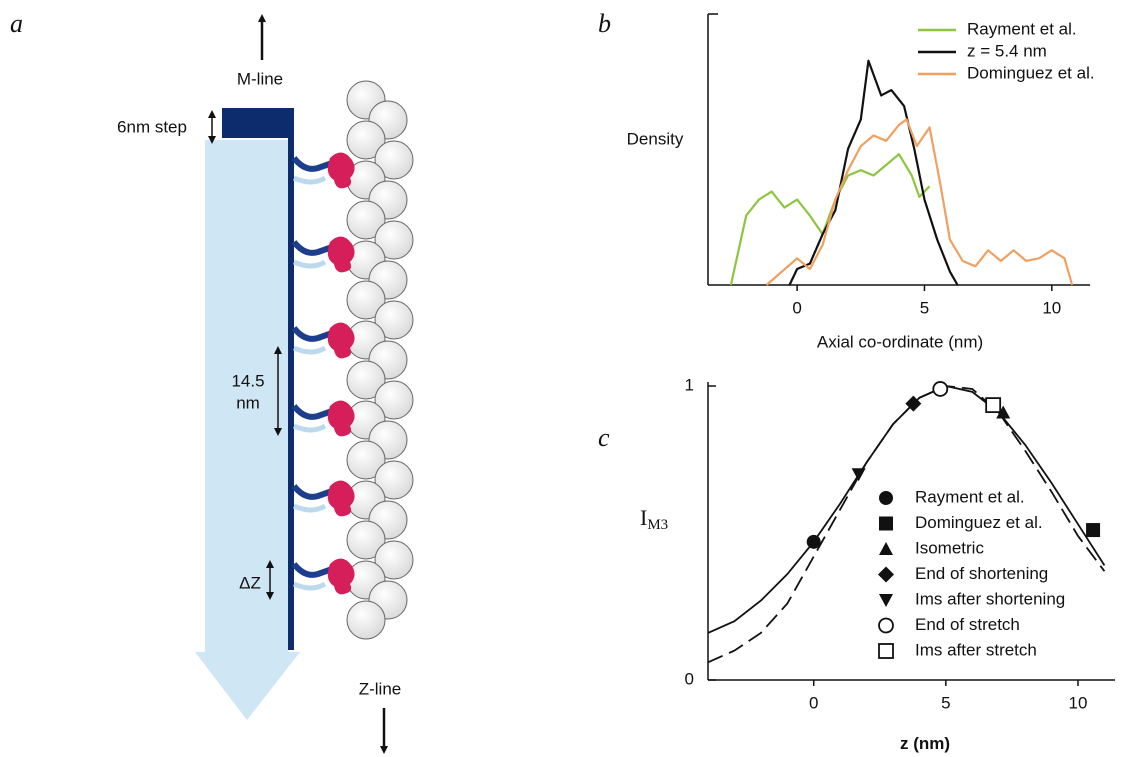 The image size is (1126, 757). What do you see at coordinates (152, 126) in the screenshot?
I see `step-label: 6nm step` at bounding box center [152, 126].